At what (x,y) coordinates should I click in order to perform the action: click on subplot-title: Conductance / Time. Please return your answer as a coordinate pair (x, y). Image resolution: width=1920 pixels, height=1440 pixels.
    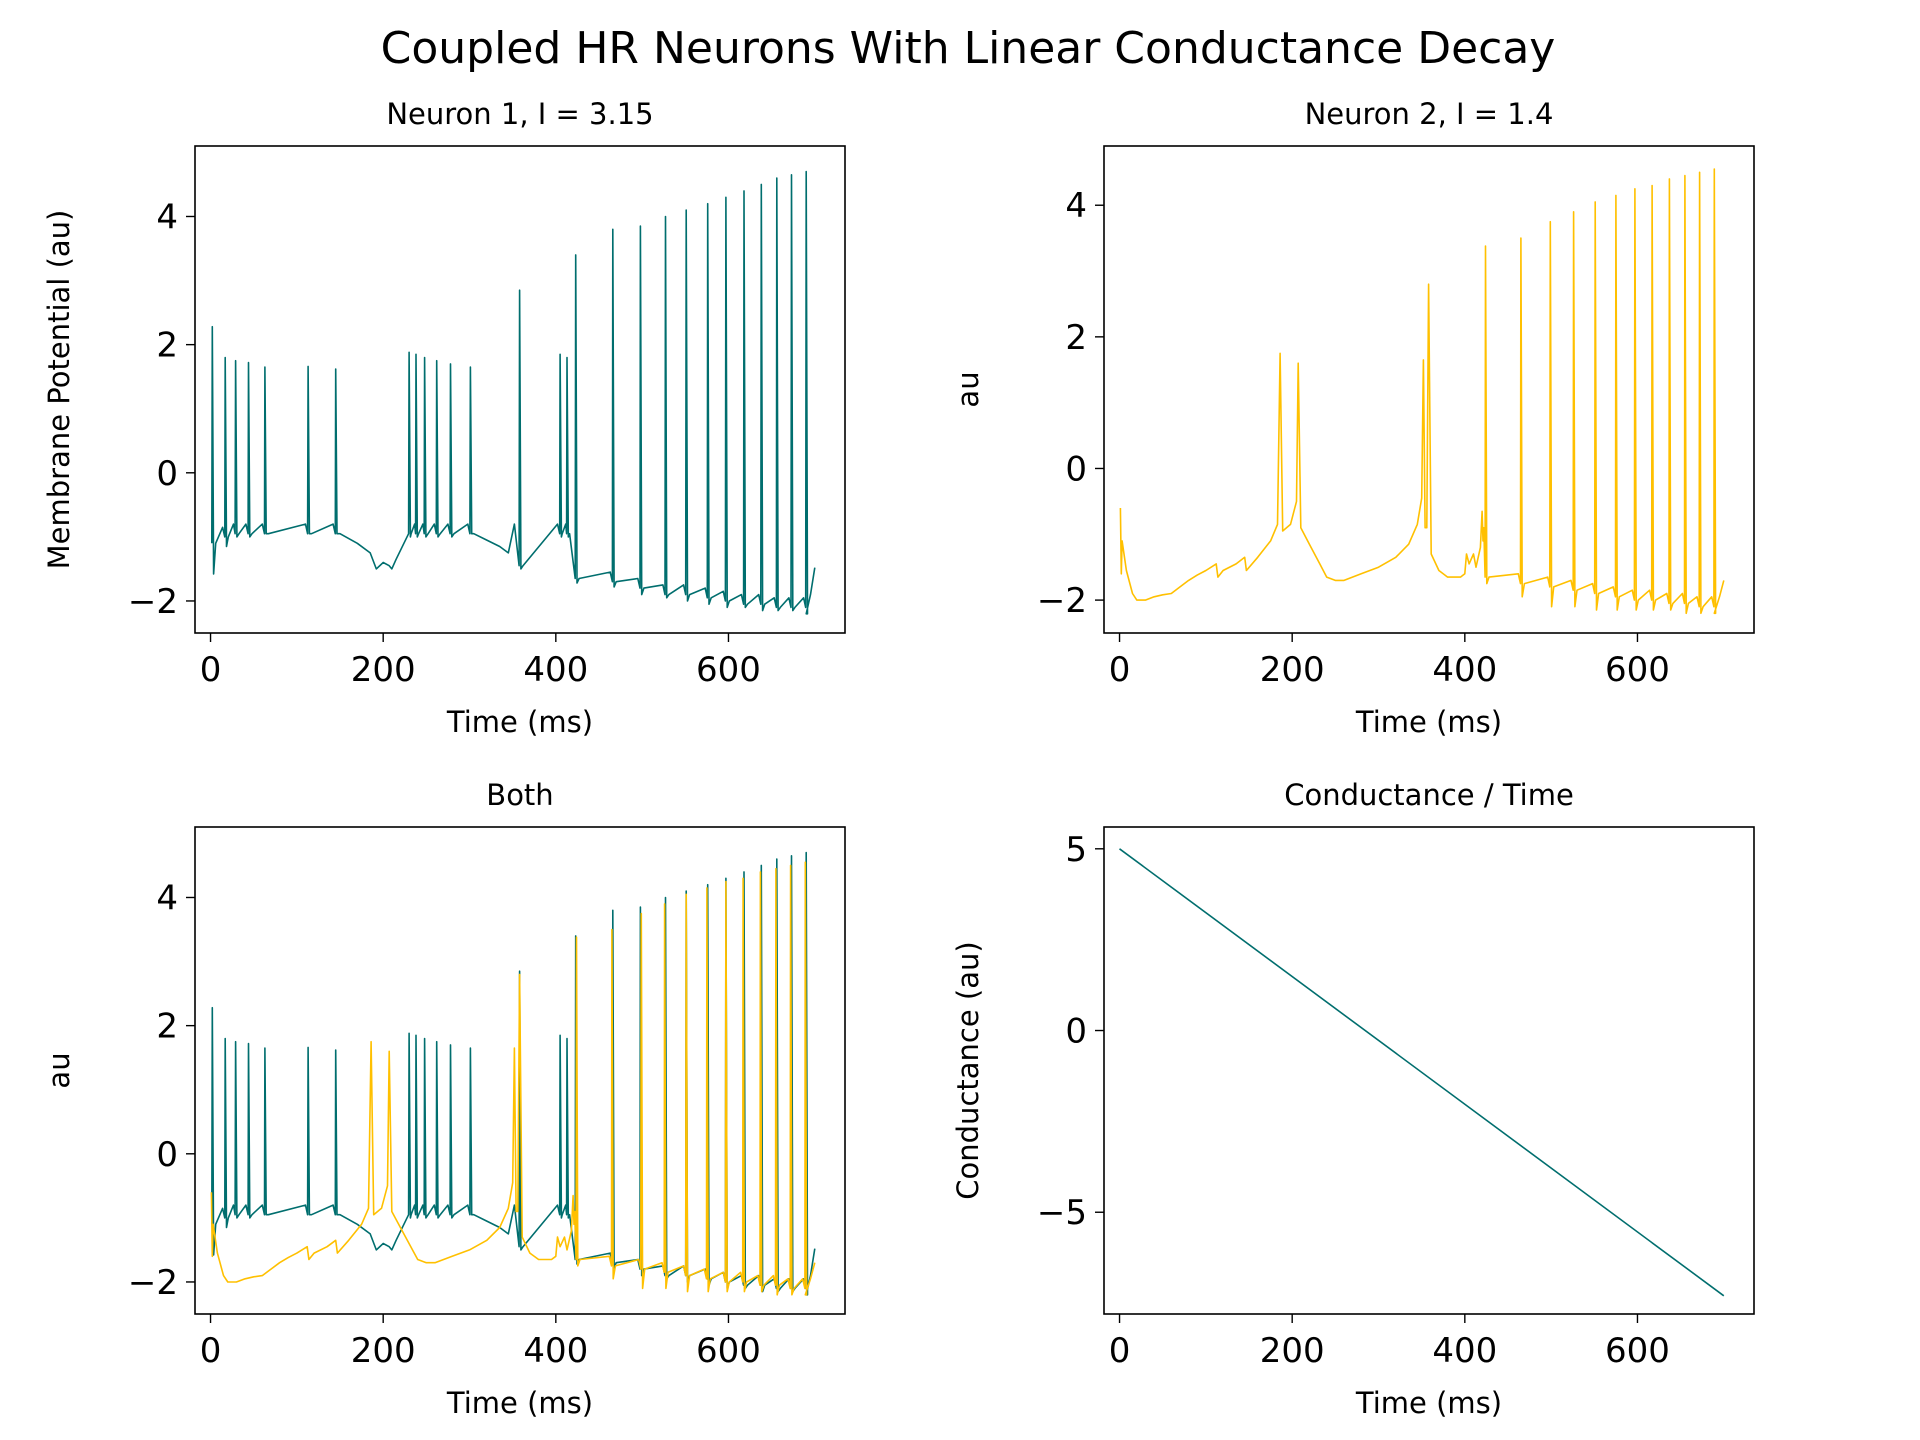
    Looking at the image, I should click on (1429, 795).